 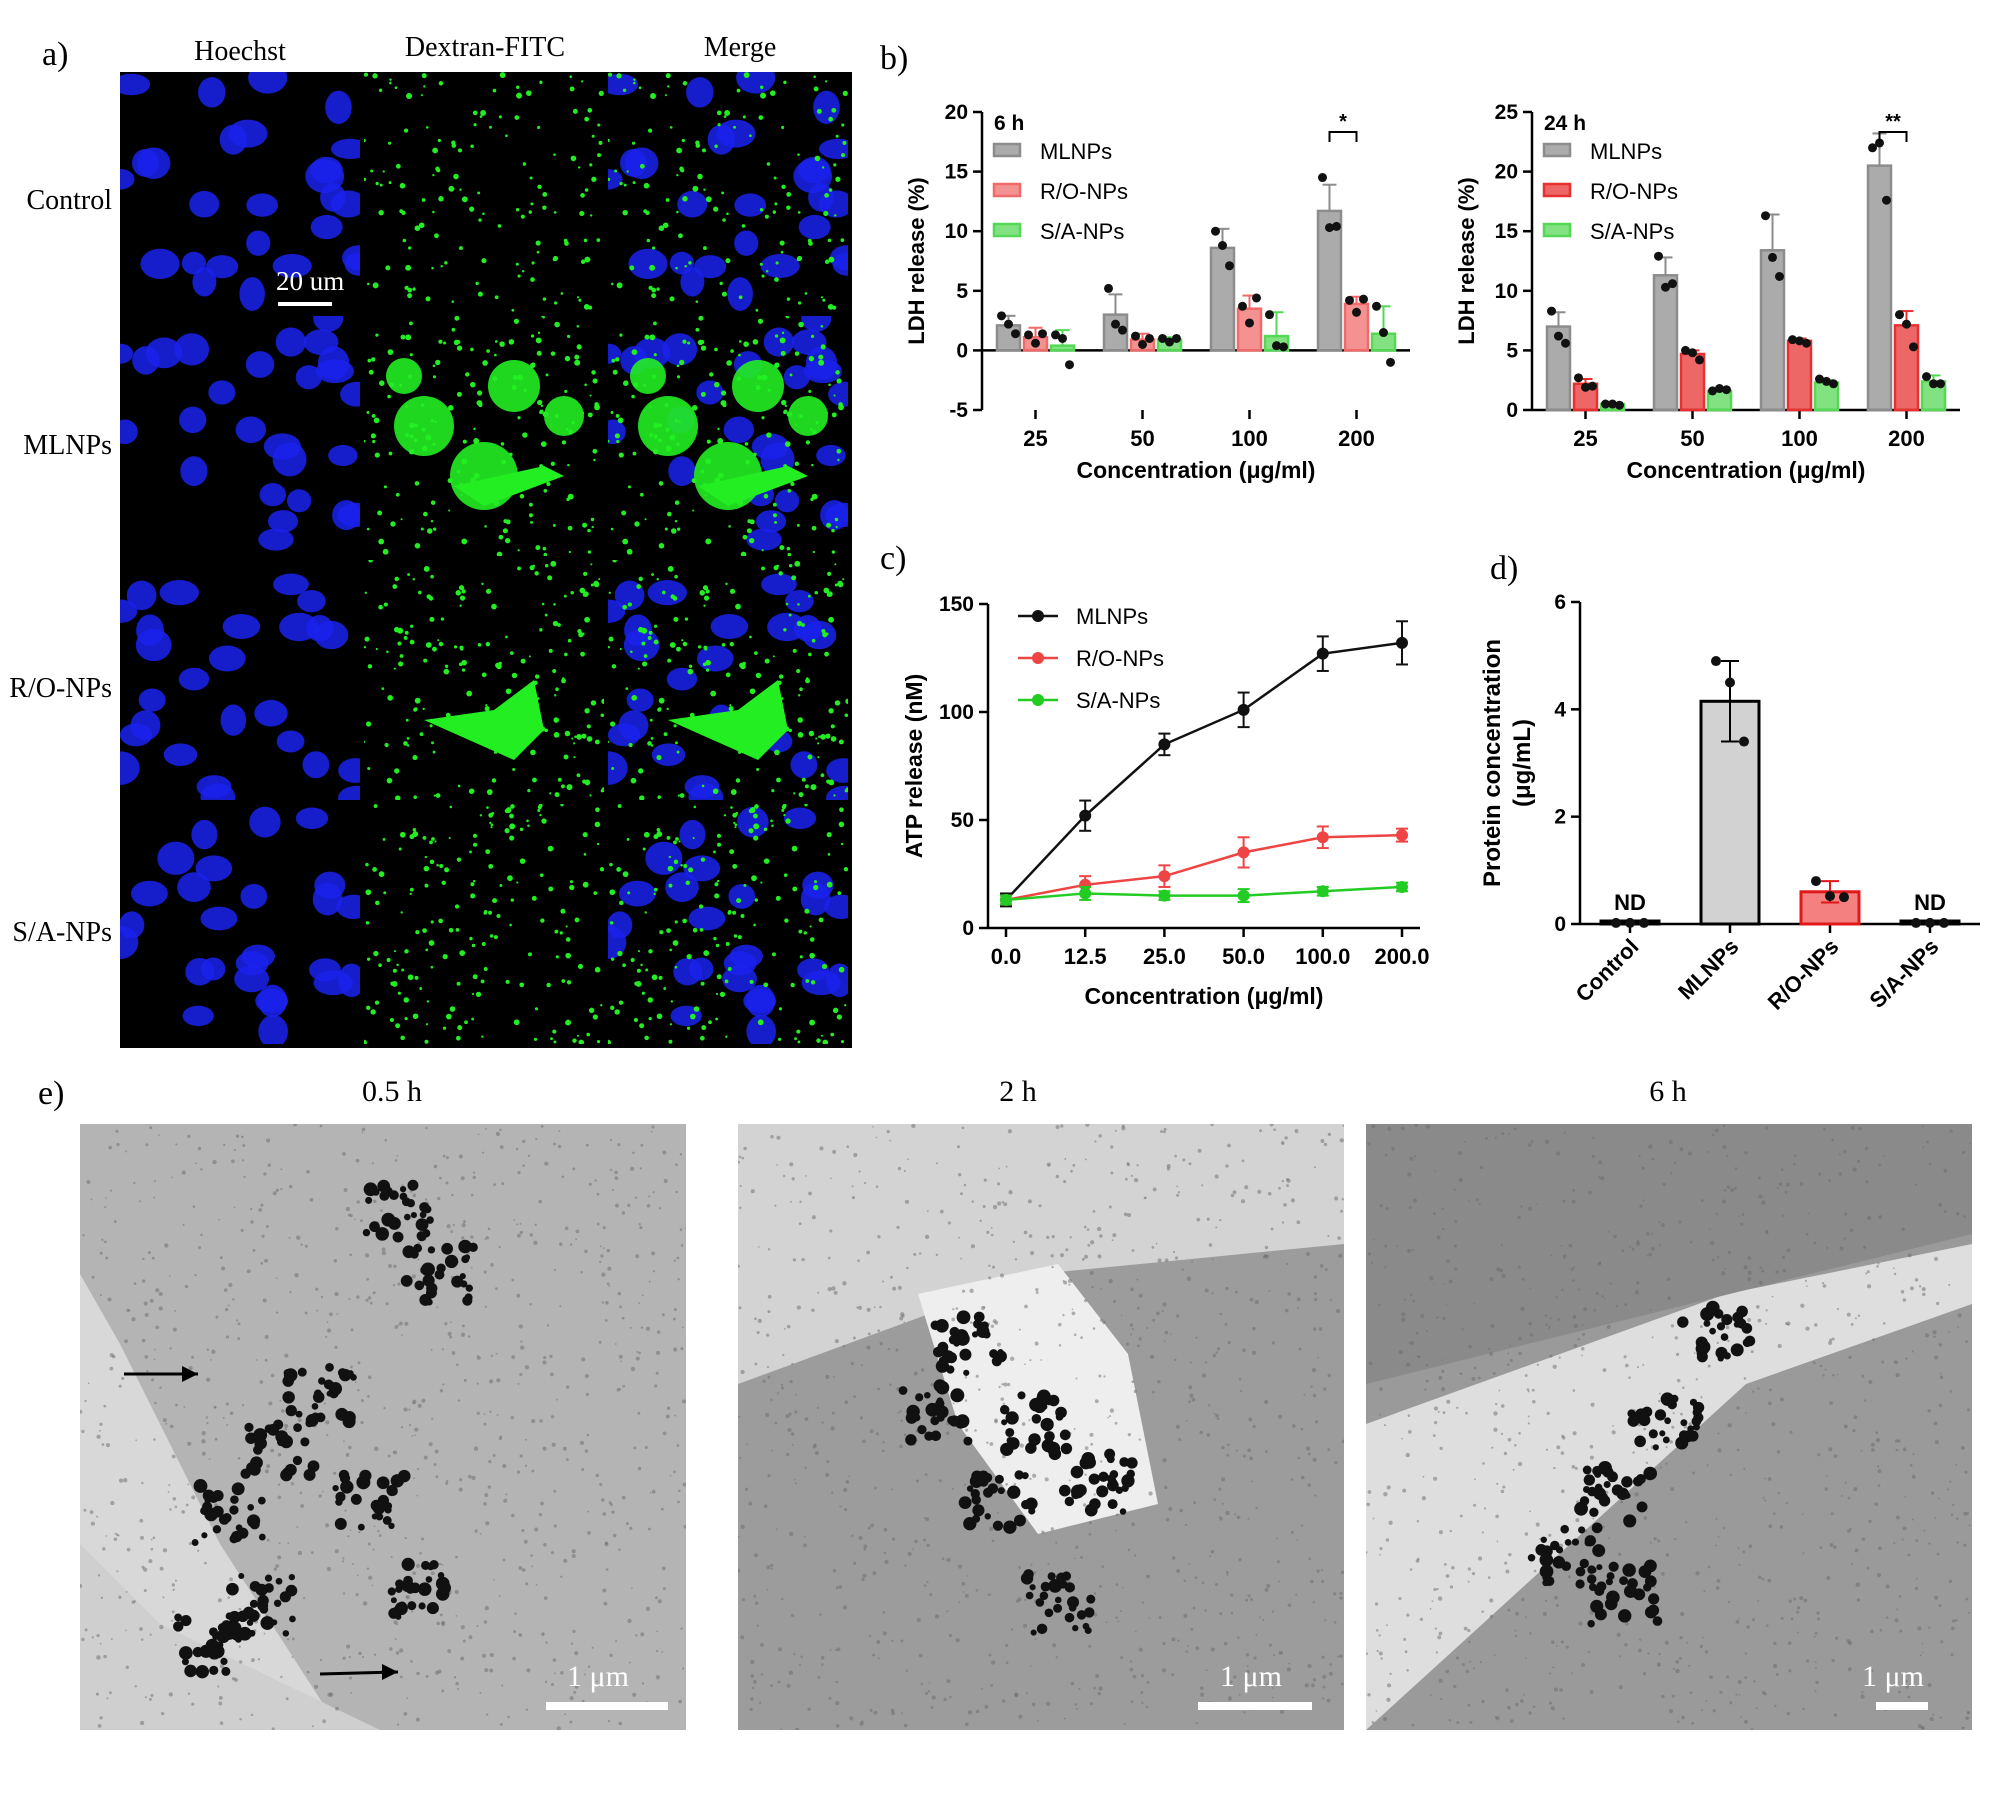 I want to click on fitc-cell, so click(x=668, y=426).